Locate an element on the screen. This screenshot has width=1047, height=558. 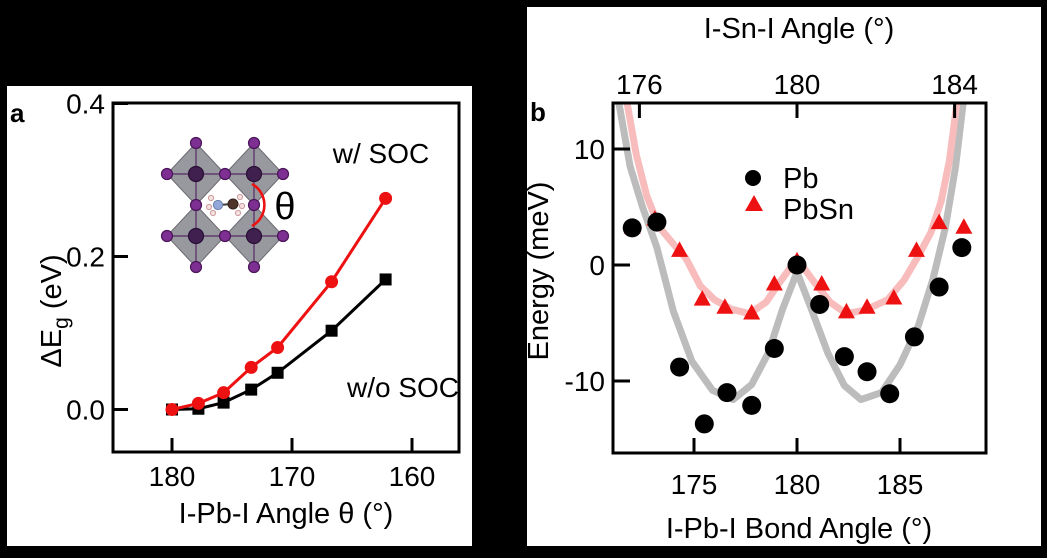
legend-pb-marker is located at coordinates (753, 178).